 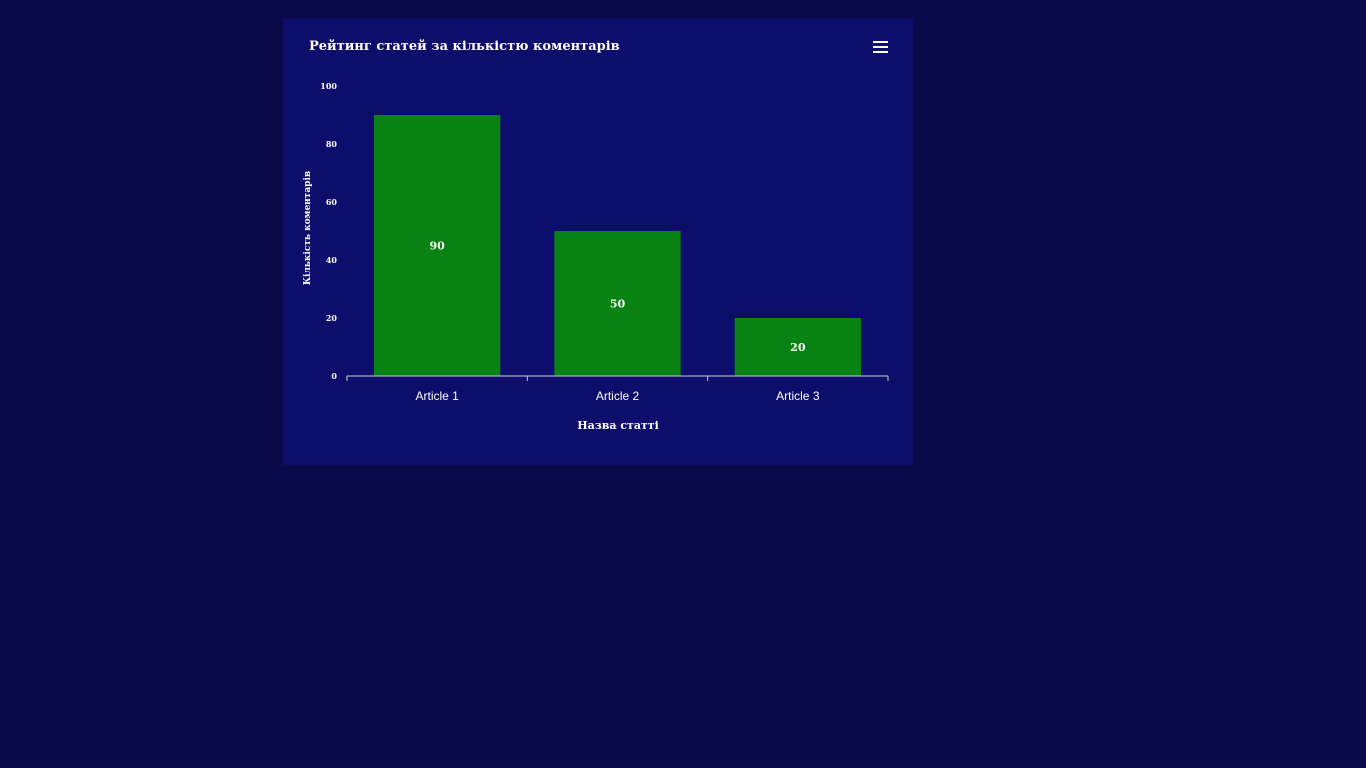 I want to click on y-tick-label: 40, so click(x=332, y=260).